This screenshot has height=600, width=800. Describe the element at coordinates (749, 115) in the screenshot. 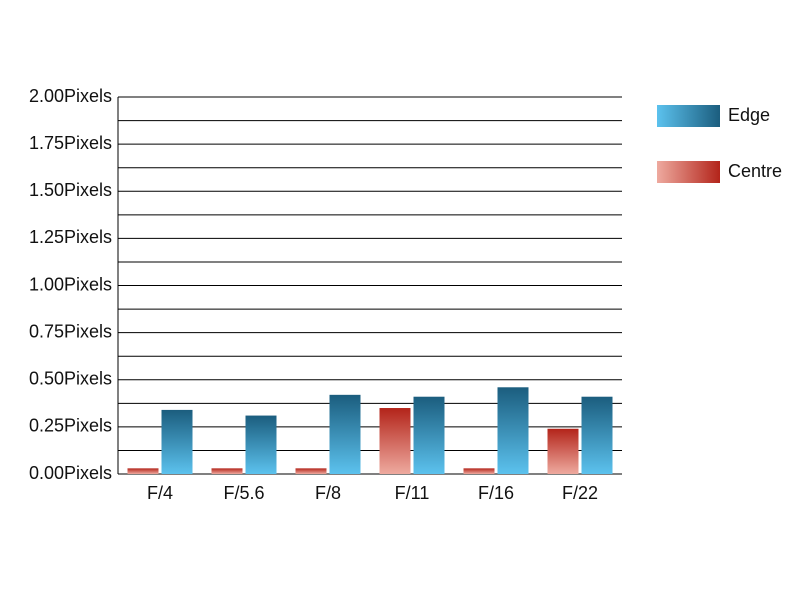

I see `legend-label: Edge` at that location.